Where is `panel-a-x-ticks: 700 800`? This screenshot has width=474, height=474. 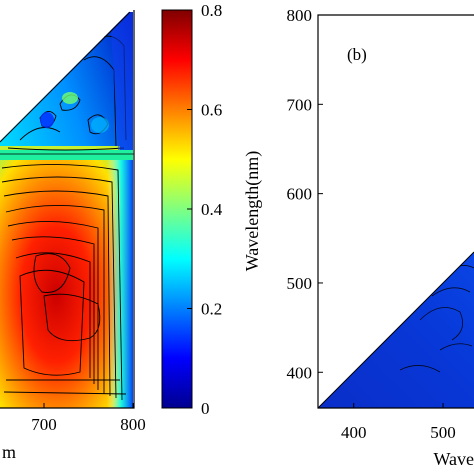 panel-a-x-ticks: 700 800 is located at coordinates (88, 418).